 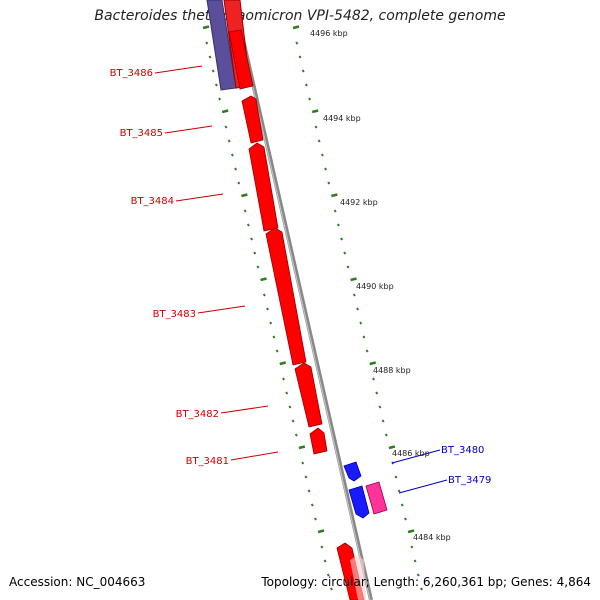 What do you see at coordinates (207, 461) in the screenshot?
I see `gene-label-bt-3481: BT_3481` at bounding box center [207, 461].